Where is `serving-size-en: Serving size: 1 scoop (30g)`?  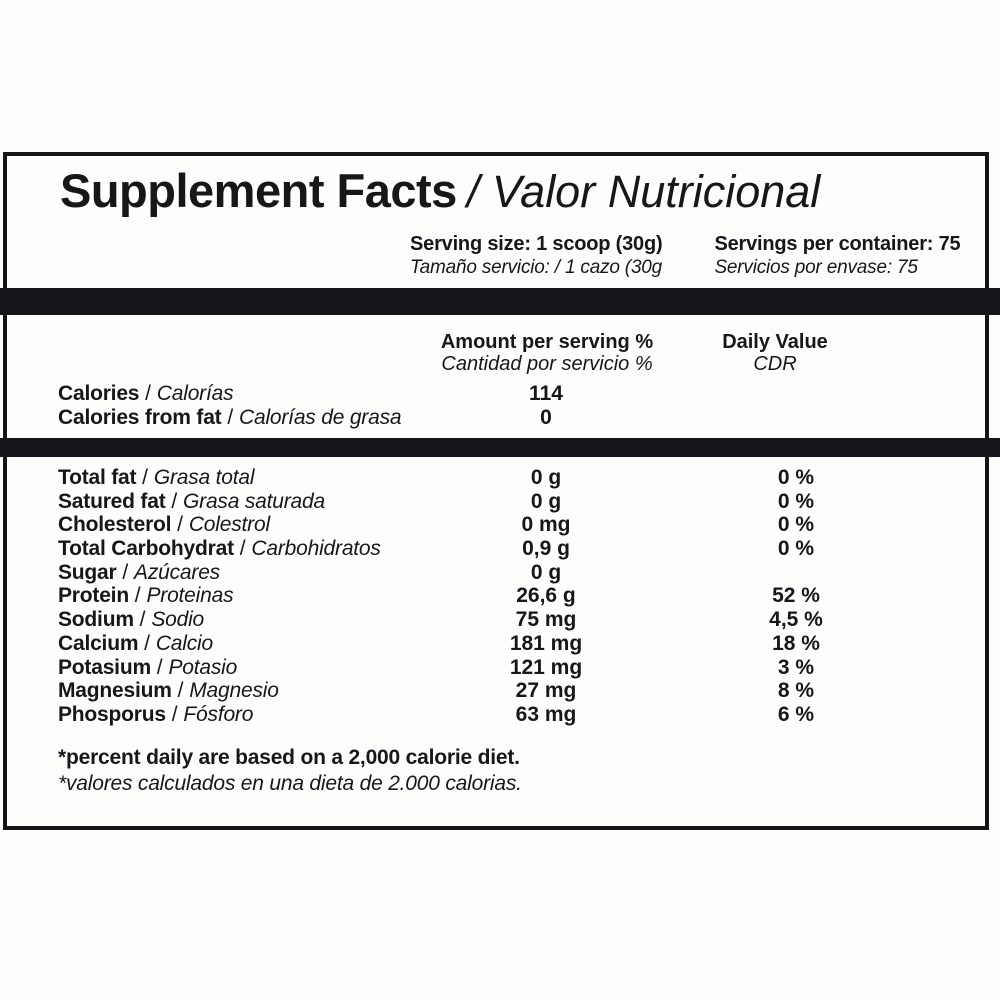
serving-size-en: Serving size: 1 scoop (30g) is located at coordinates (536, 244).